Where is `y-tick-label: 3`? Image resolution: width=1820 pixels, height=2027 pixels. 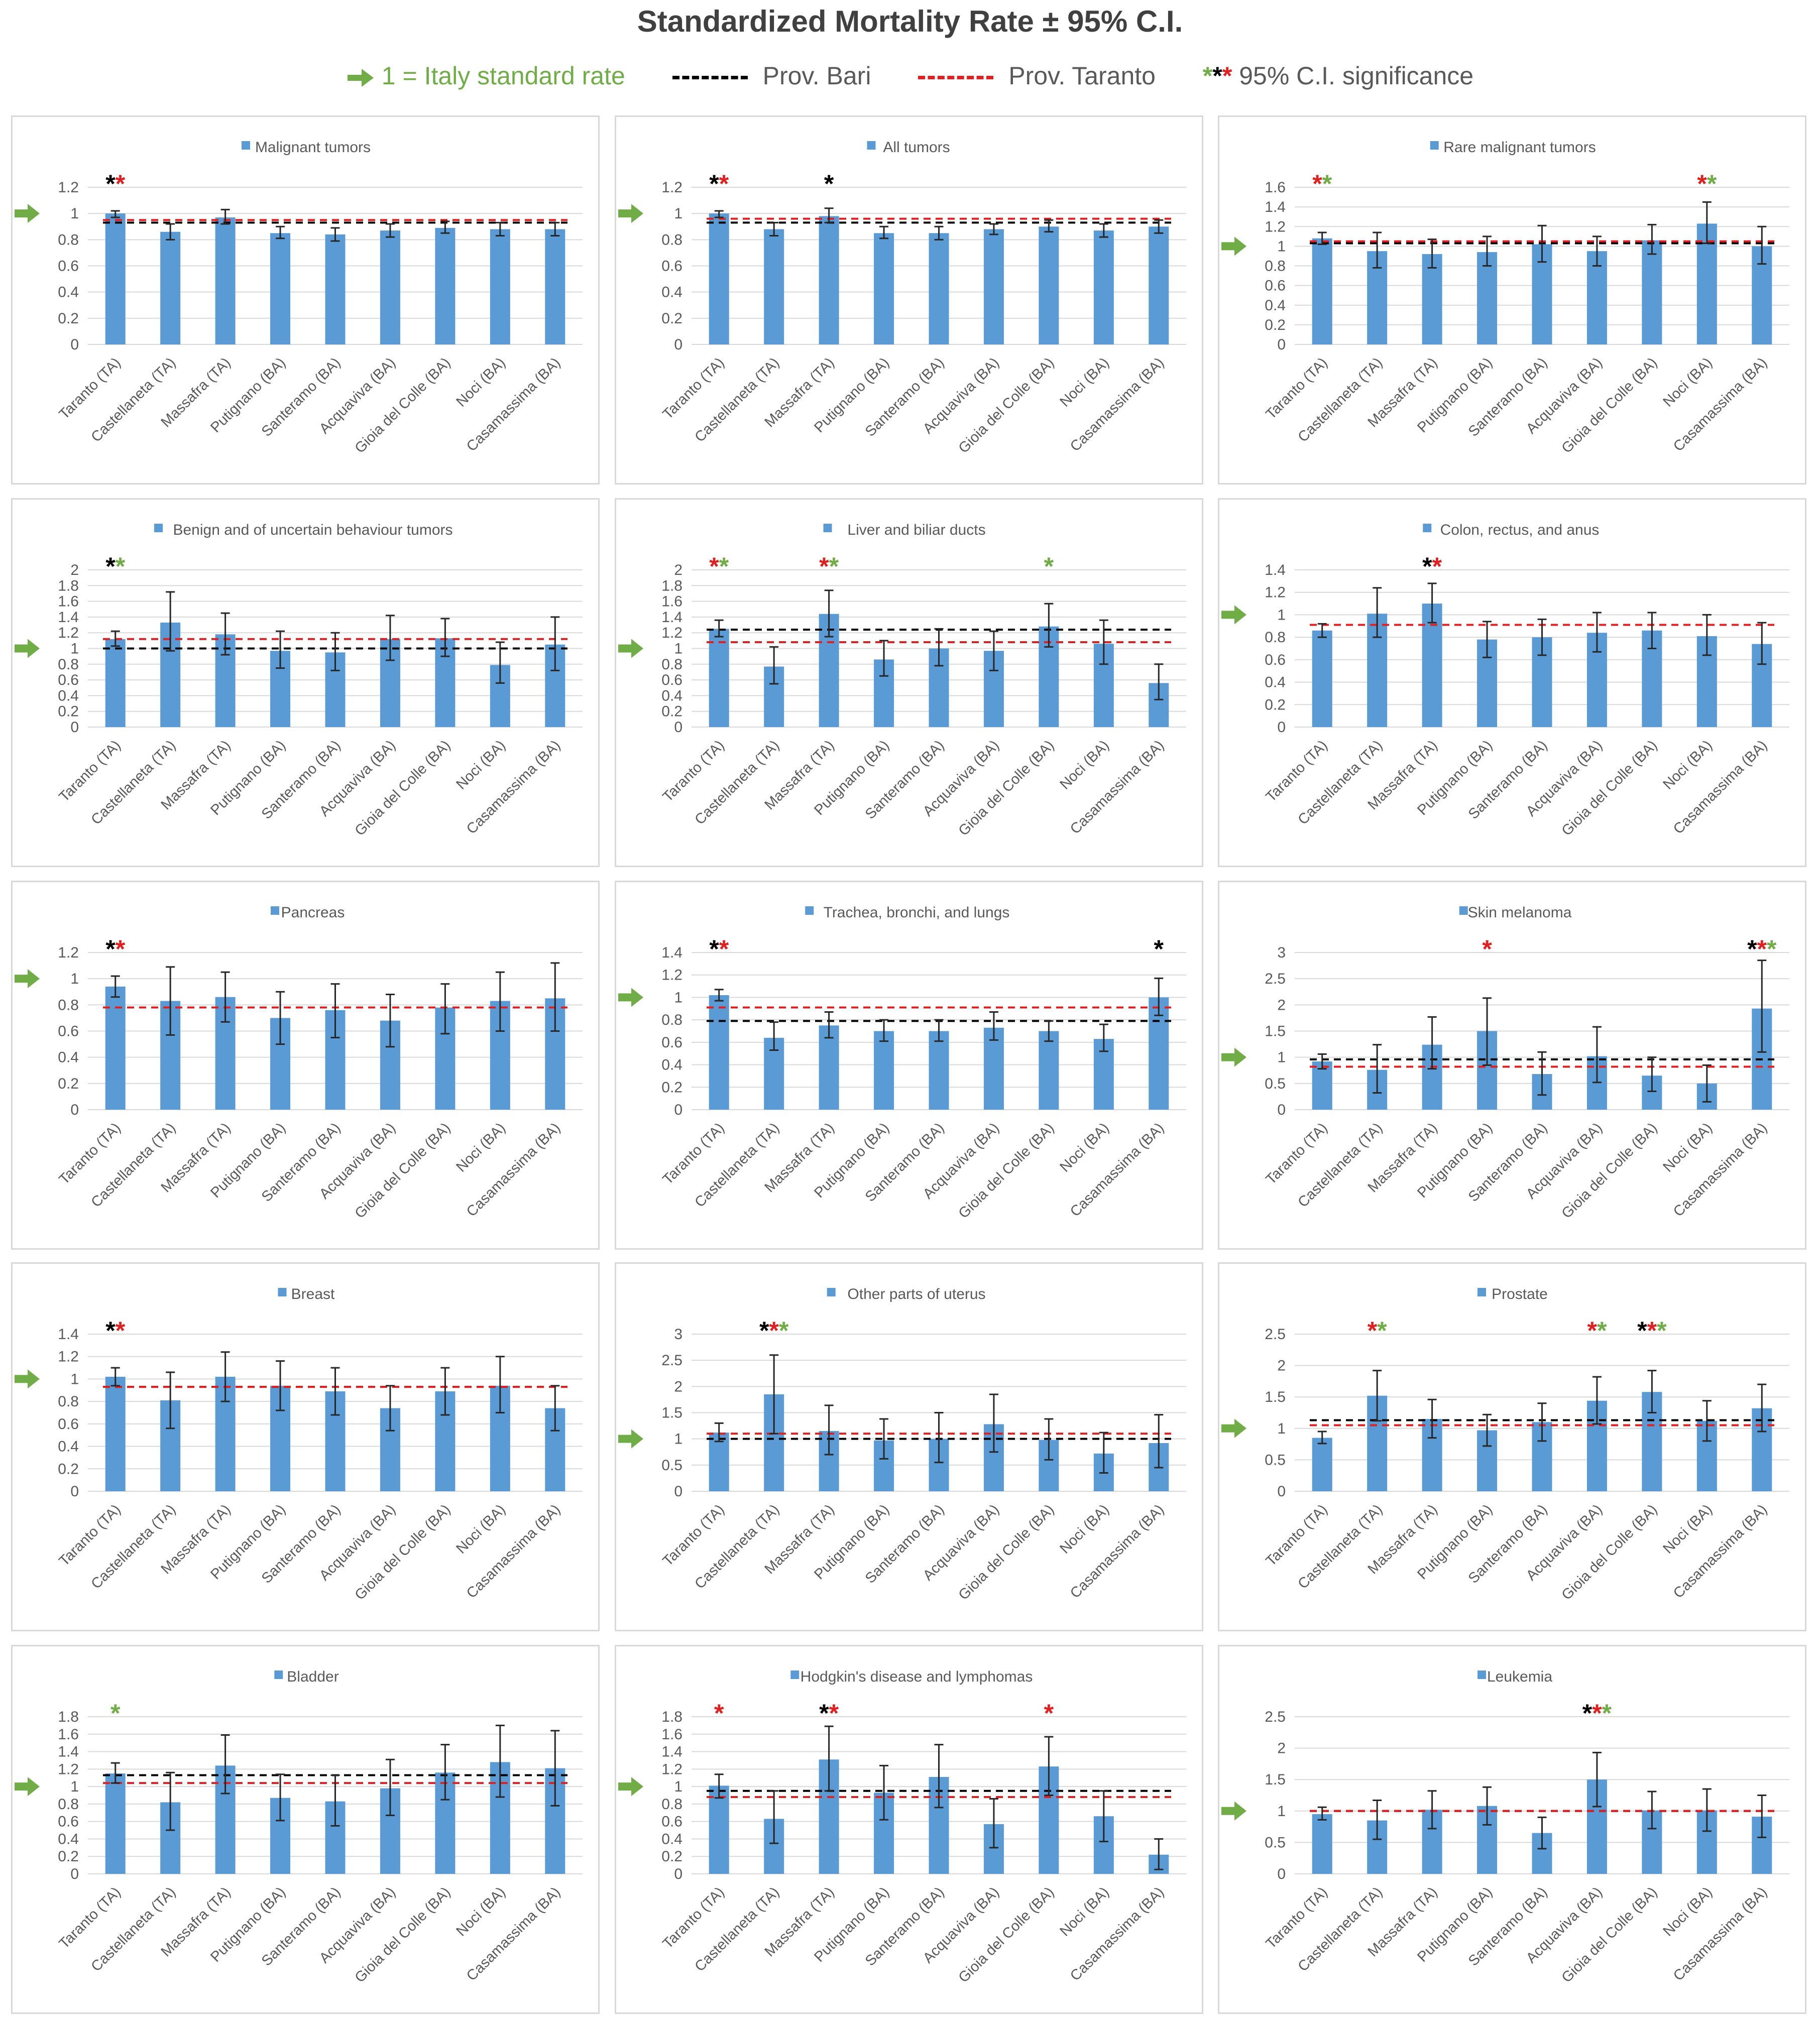 y-tick-label: 3 is located at coordinates (678, 1335).